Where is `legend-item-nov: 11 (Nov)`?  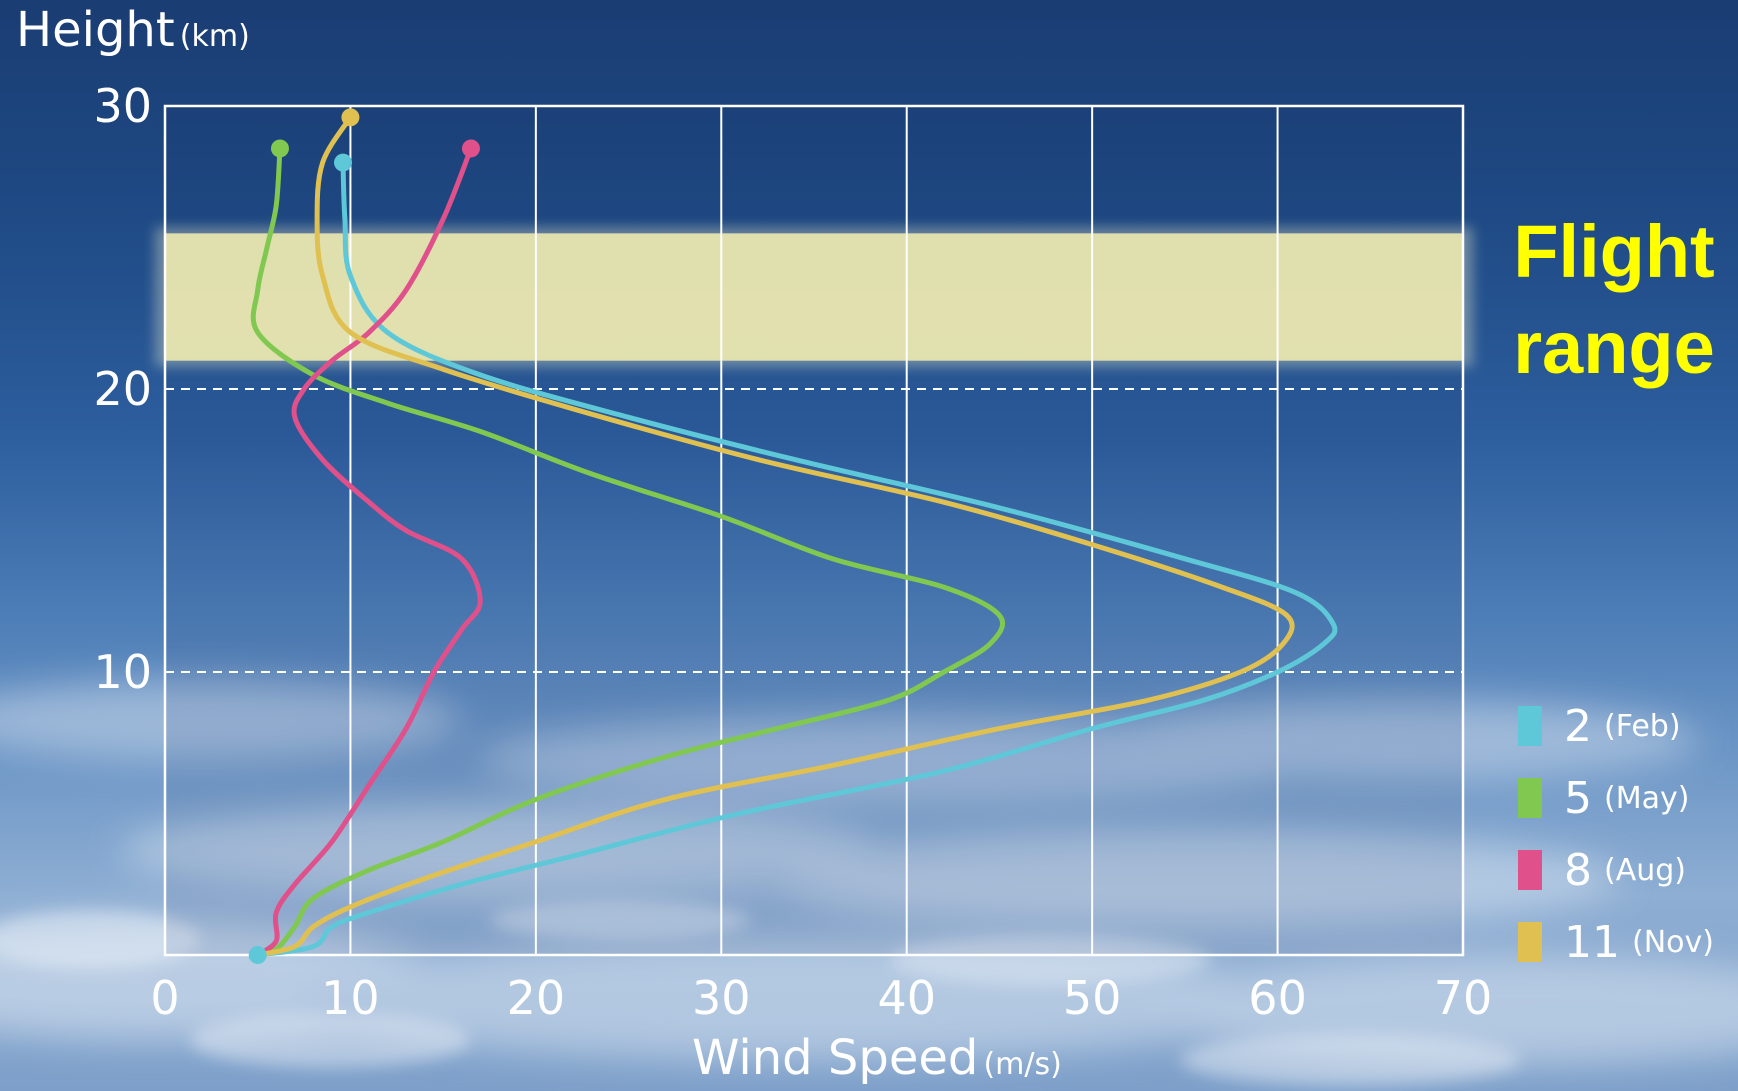
legend-item-nov: 11 (Nov) is located at coordinates (1616, 942).